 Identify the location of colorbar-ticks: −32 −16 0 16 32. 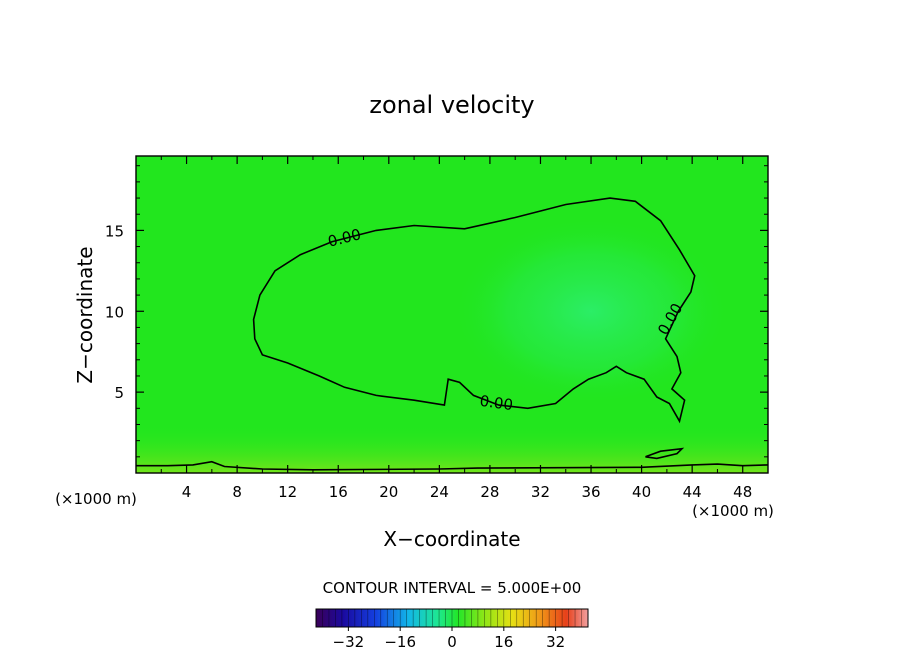
(449, 639).